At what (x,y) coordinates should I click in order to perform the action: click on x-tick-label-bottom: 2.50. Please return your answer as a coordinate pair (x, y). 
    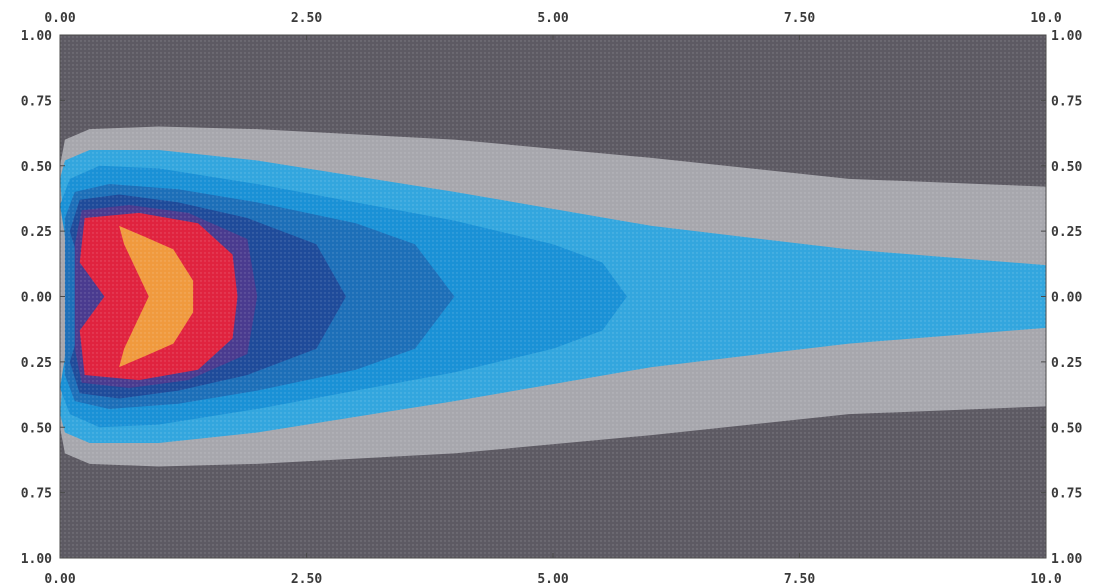
    Looking at the image, I should click on (306, 579).